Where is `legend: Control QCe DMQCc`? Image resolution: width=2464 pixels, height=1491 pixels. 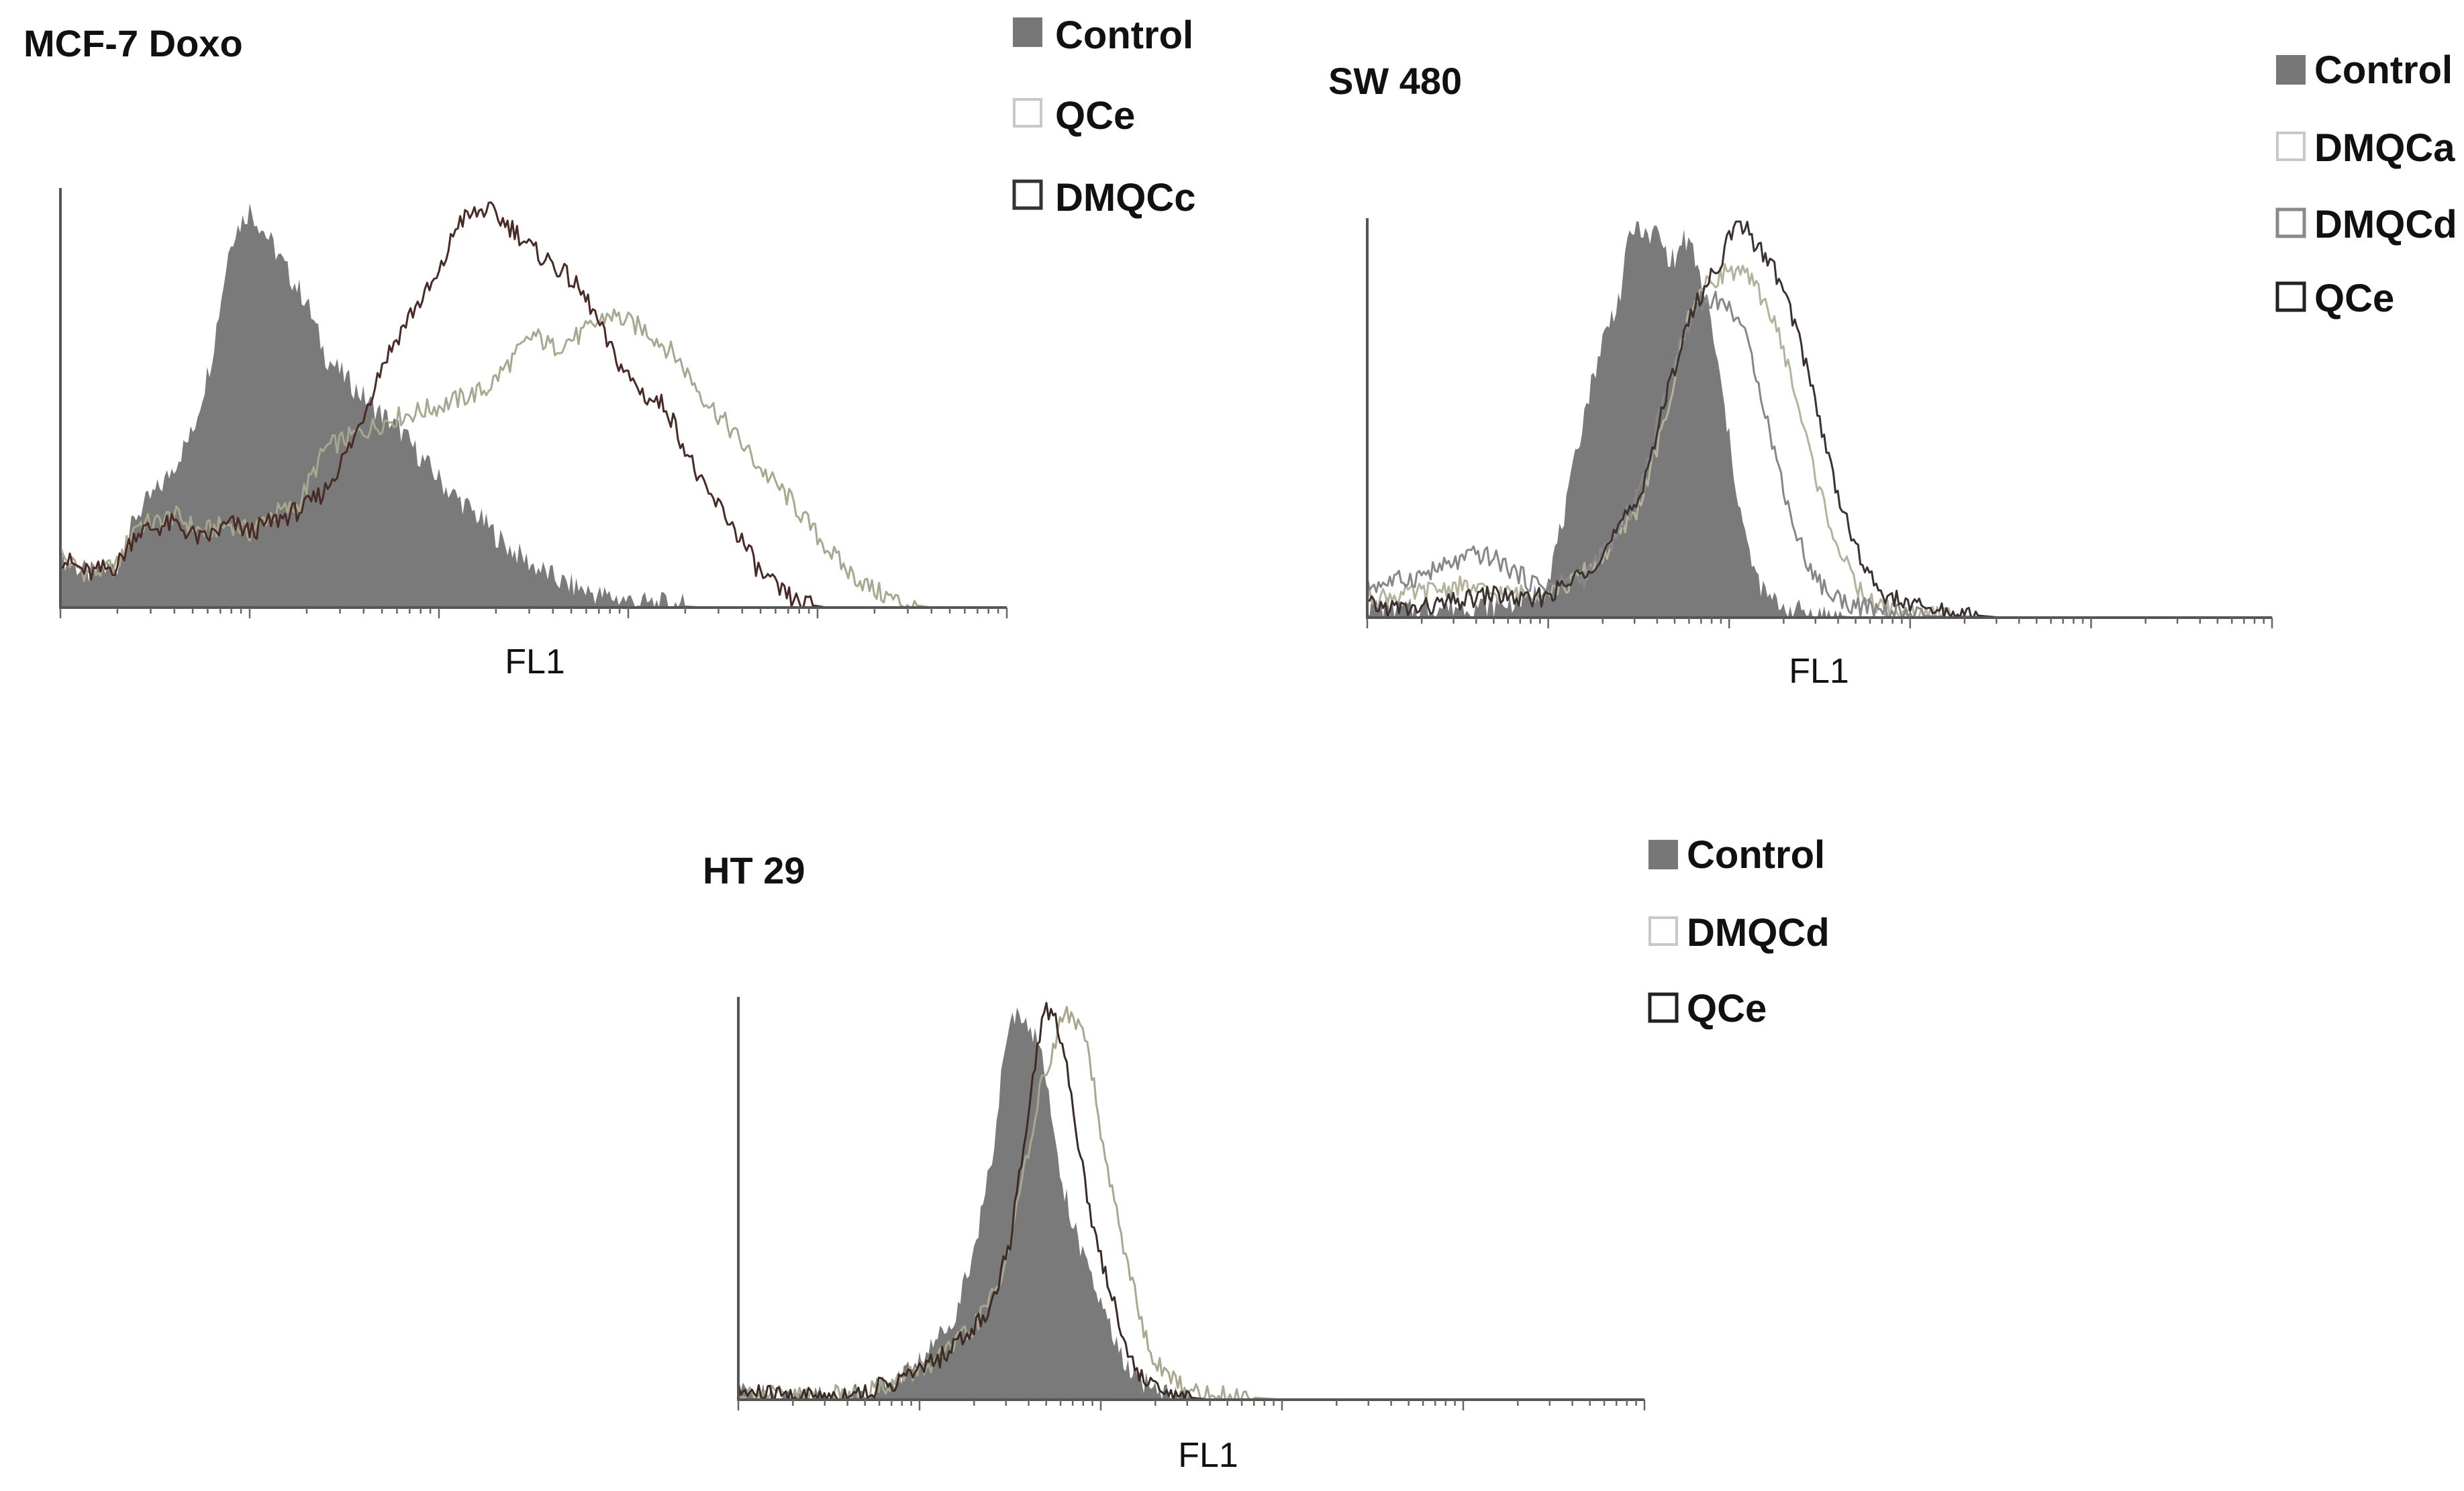
legend: Control QCe DMQCc is located at coordinates (1103, 116).